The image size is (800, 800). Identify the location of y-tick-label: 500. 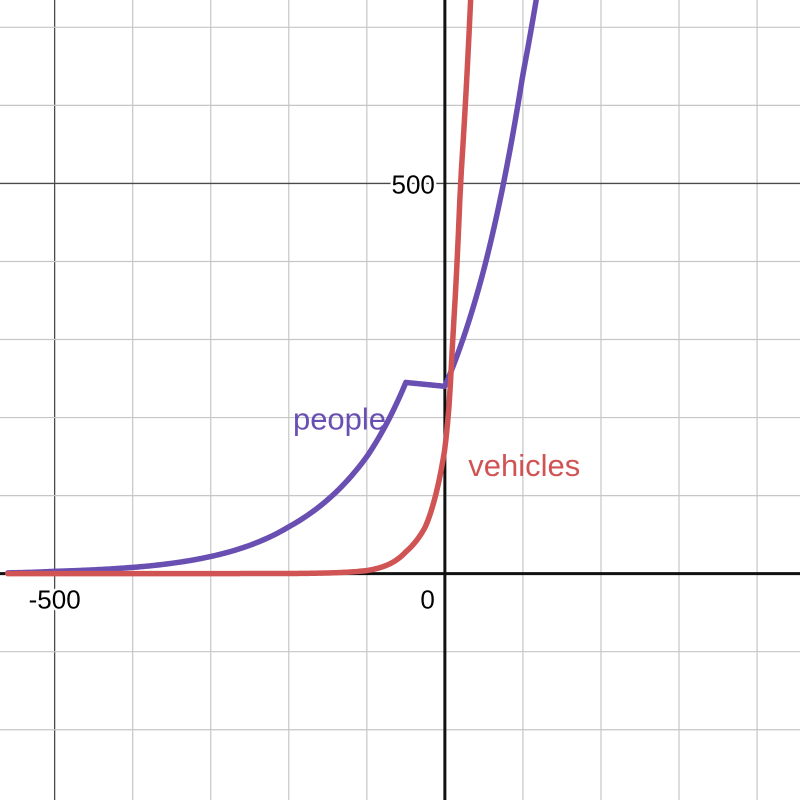
(412, 184).